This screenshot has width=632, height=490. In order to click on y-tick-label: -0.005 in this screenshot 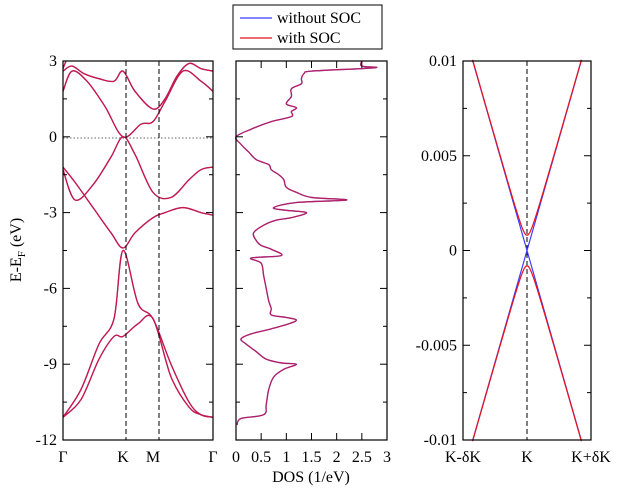, I will do `click(436, 345)`.